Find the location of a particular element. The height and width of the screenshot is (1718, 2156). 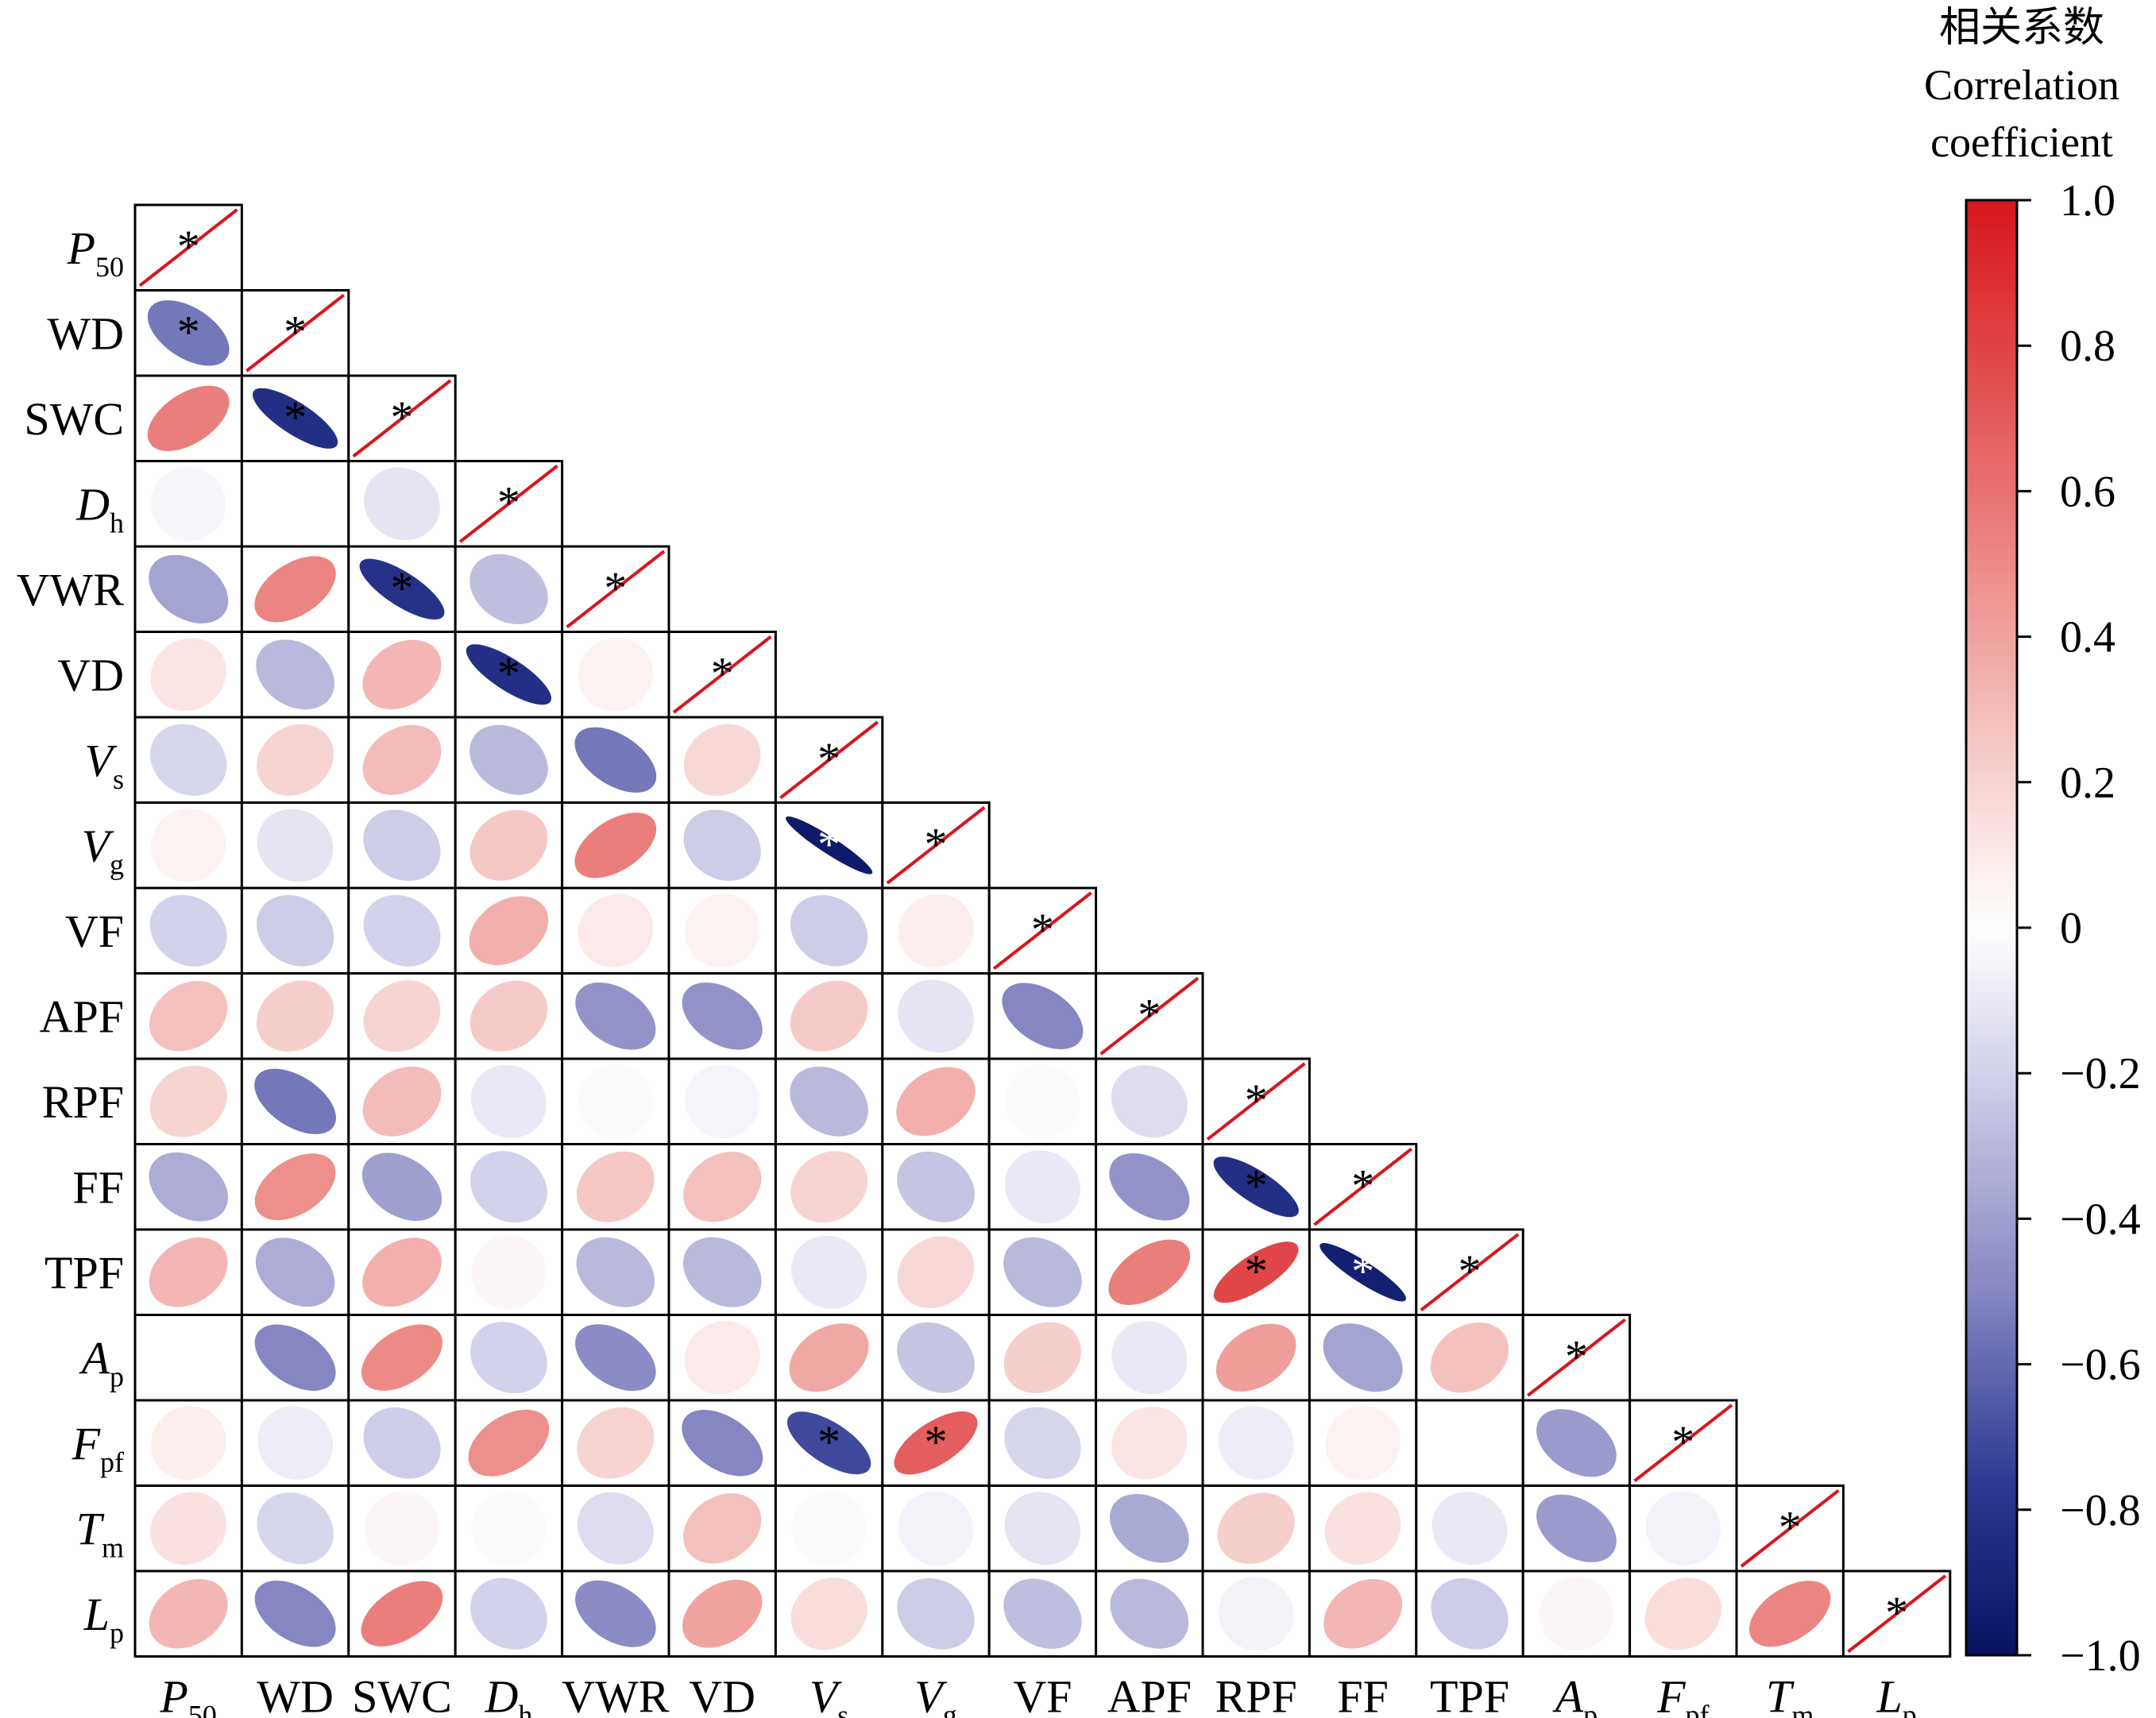

x-axis-label: VWR is located at coordinates (616, 1695).